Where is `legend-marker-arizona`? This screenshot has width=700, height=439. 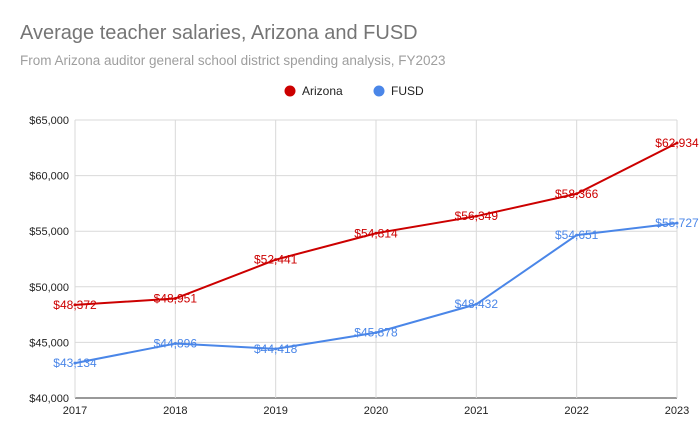
legend-marker-arizona is located at coordinates (290, 91).